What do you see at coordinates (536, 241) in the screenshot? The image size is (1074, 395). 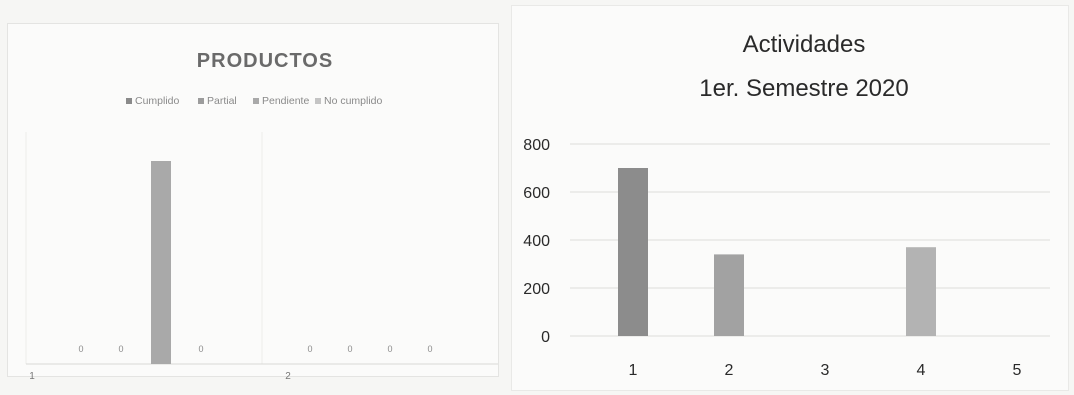 I see `y-tick-label-400: 400` at bounding box center [536, 241].